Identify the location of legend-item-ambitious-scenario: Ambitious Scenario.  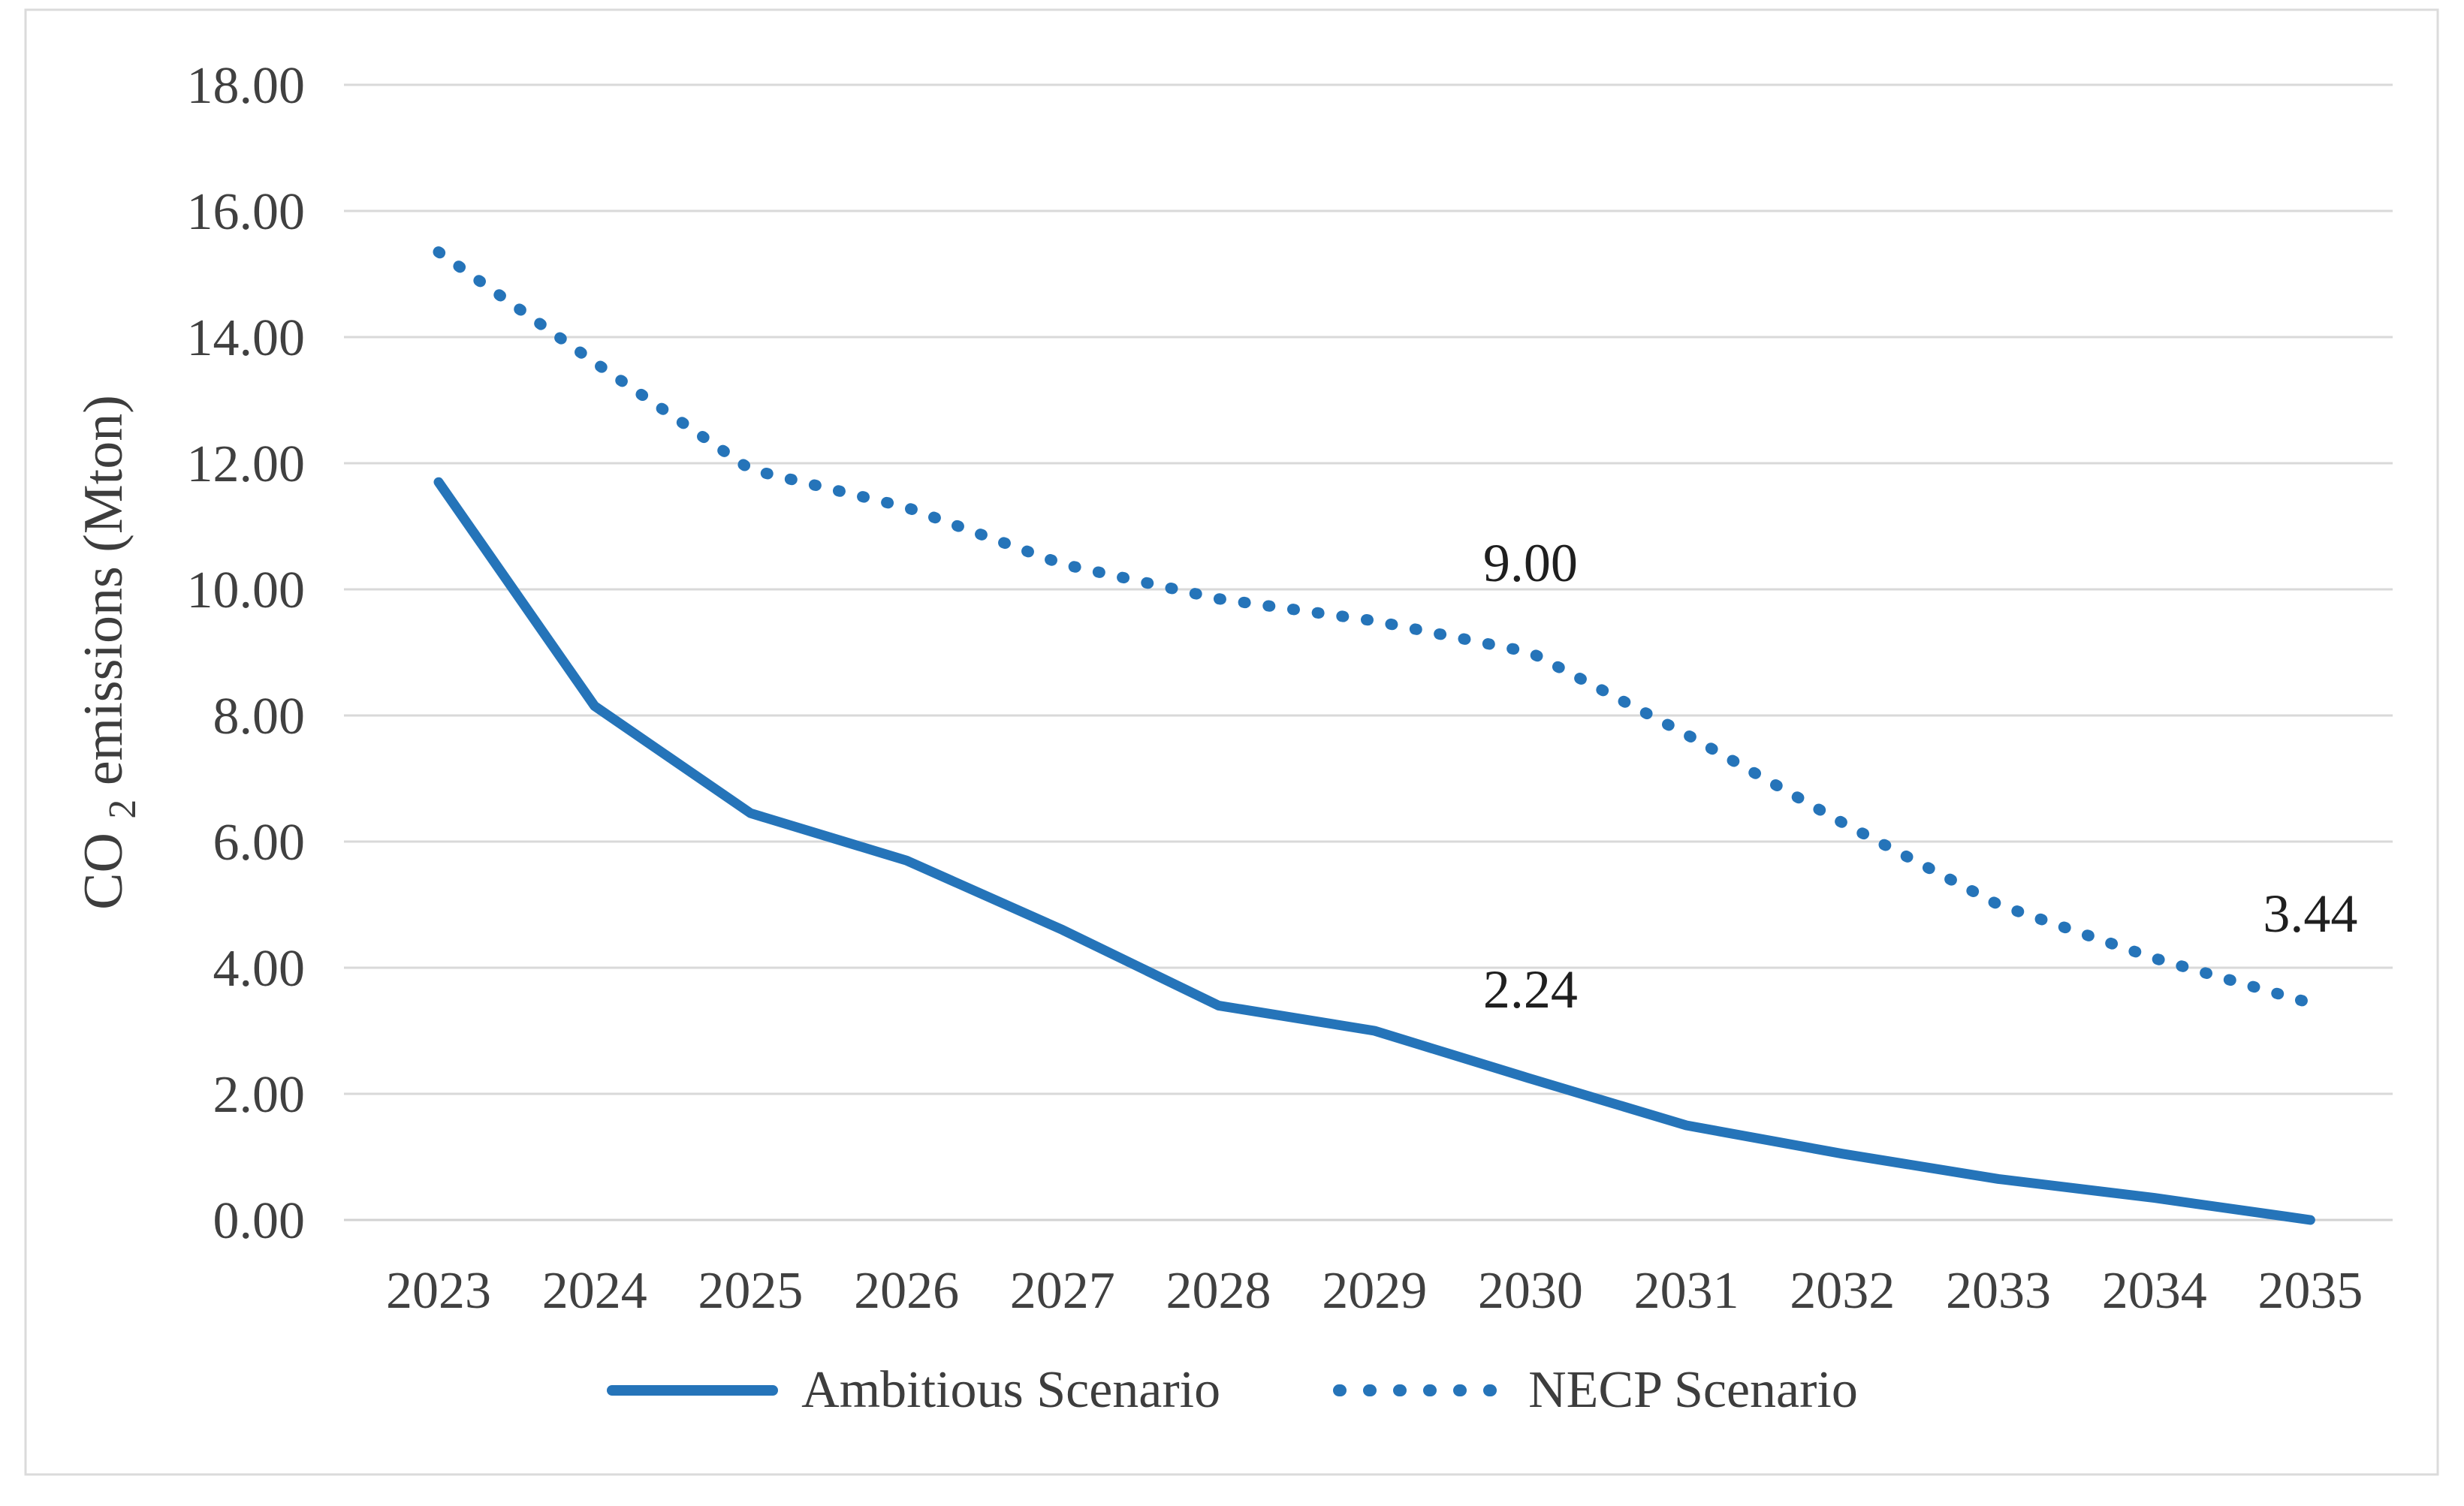
(913, 1390).